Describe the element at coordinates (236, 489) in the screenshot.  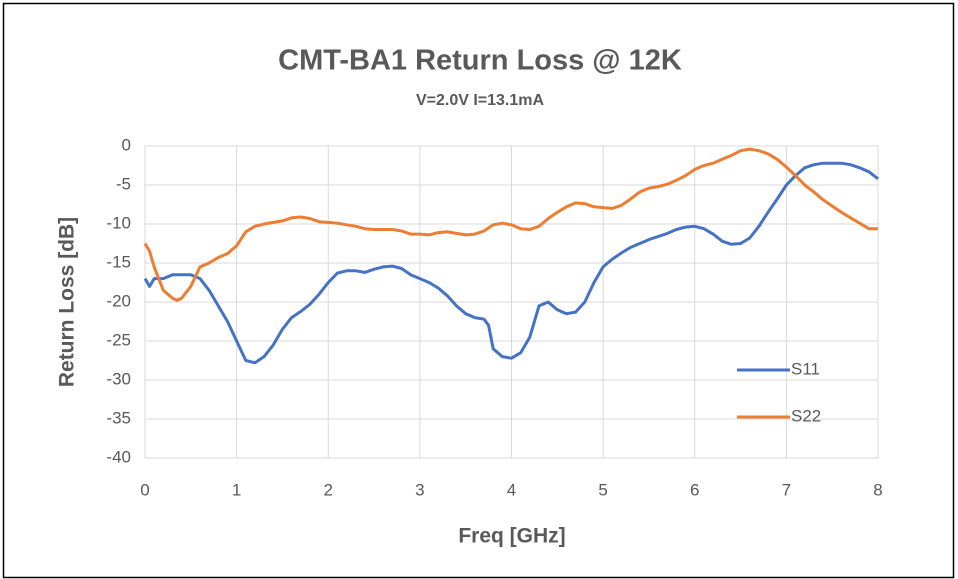
I see `x-tick-label: 1` at that location.